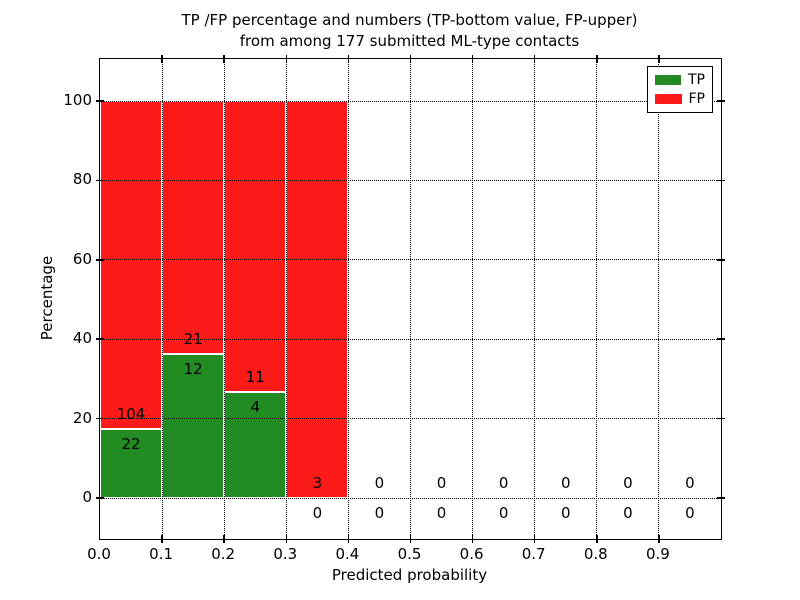 The image size is (800, 600). Describe the element at coordinates (131, 443) in the screenshot. I see `bar-count-label-tp: 22` at that location.